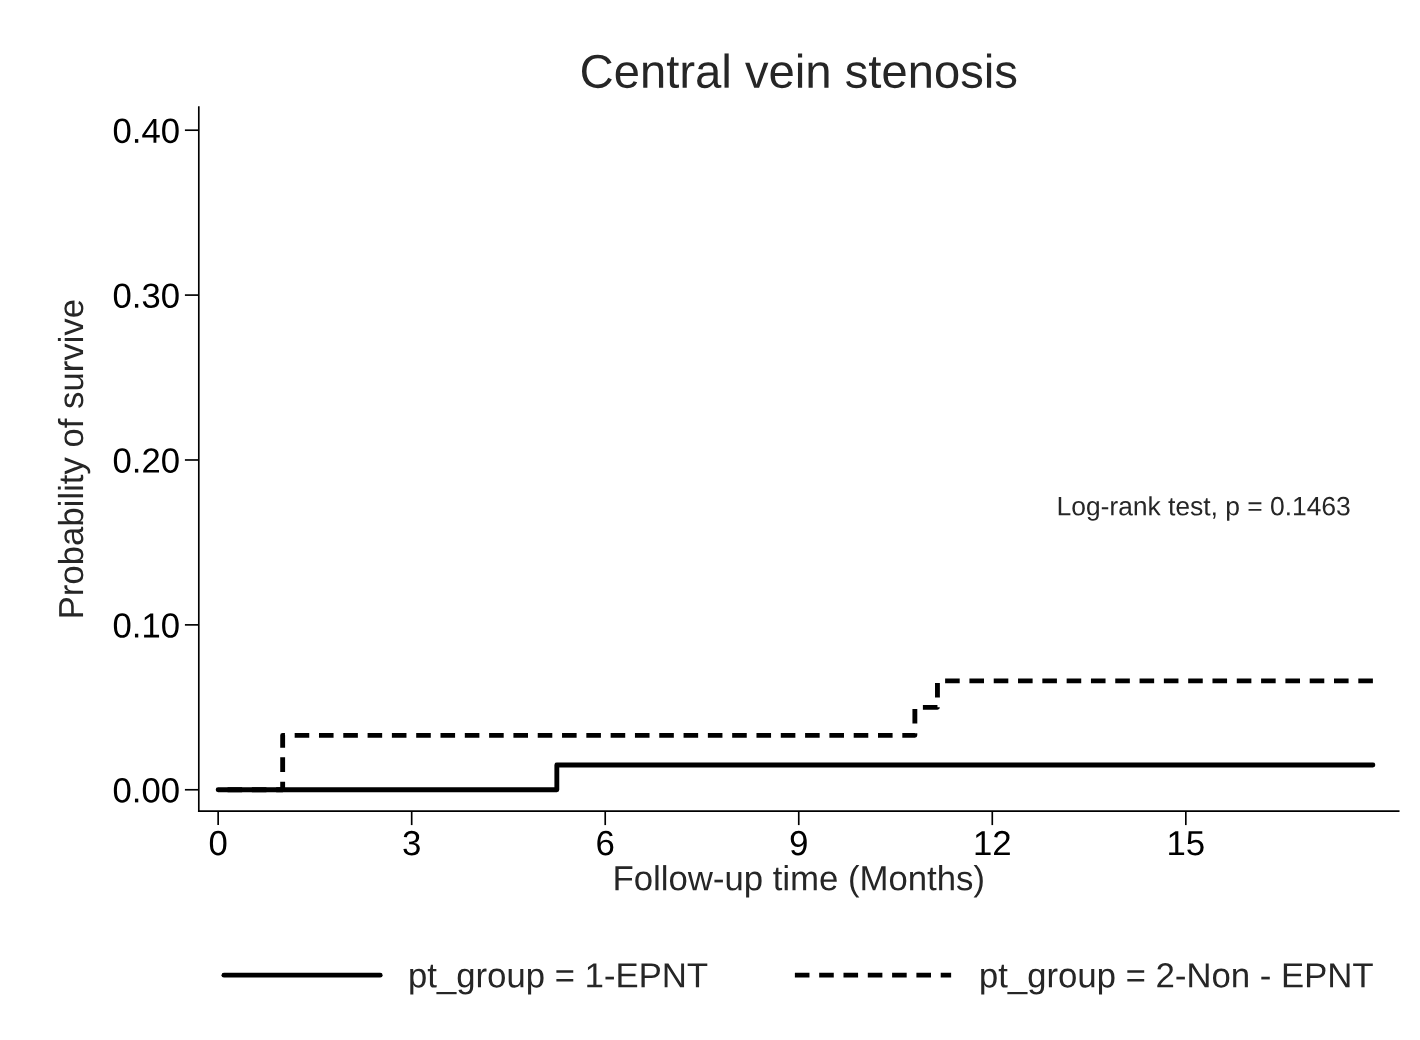 The height and width of the screenshot is (1040, 1420). I want to click on legend-label: pt_group = 2-Non - EPNT, so click(1177, 979).